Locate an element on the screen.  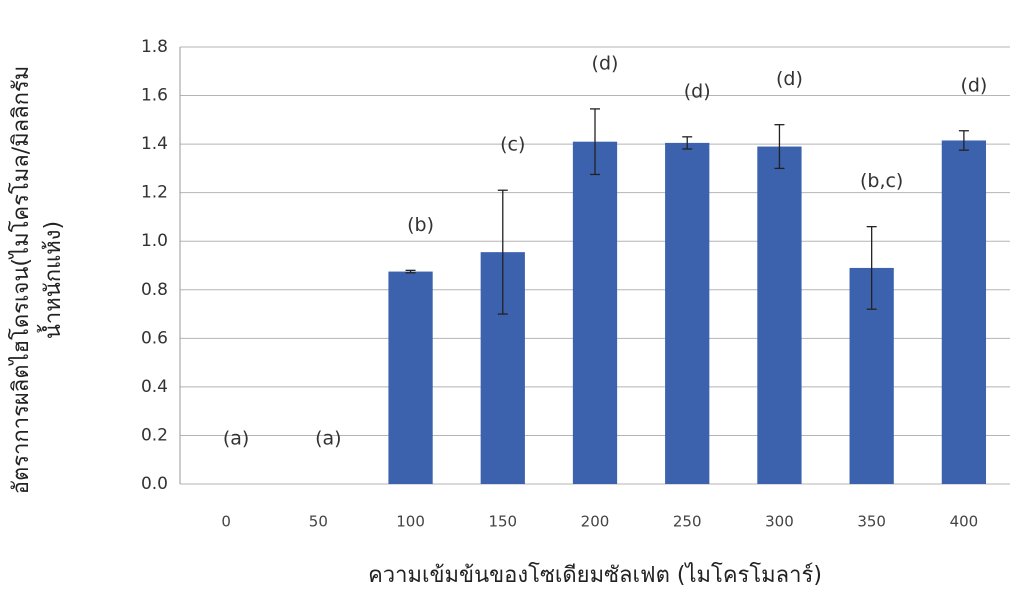
y-tick-label: 0.4 is located at coordinates (154, 387).